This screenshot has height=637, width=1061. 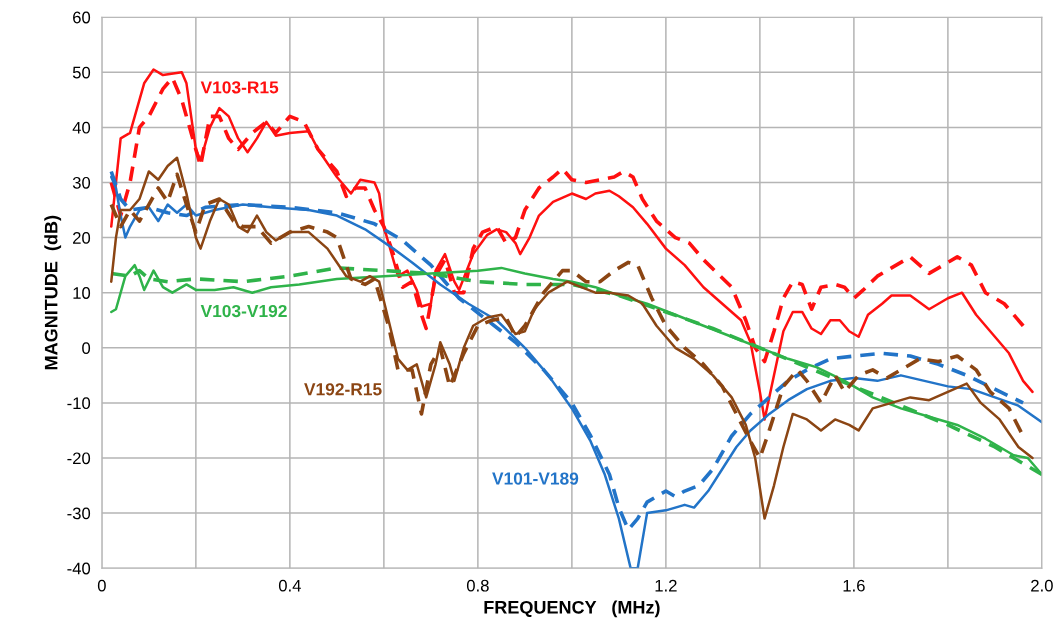 What do you see at coordinates (81, 127) in the screenshot?
I see `y-tick-label: 40` at bounding box center [81, 127].